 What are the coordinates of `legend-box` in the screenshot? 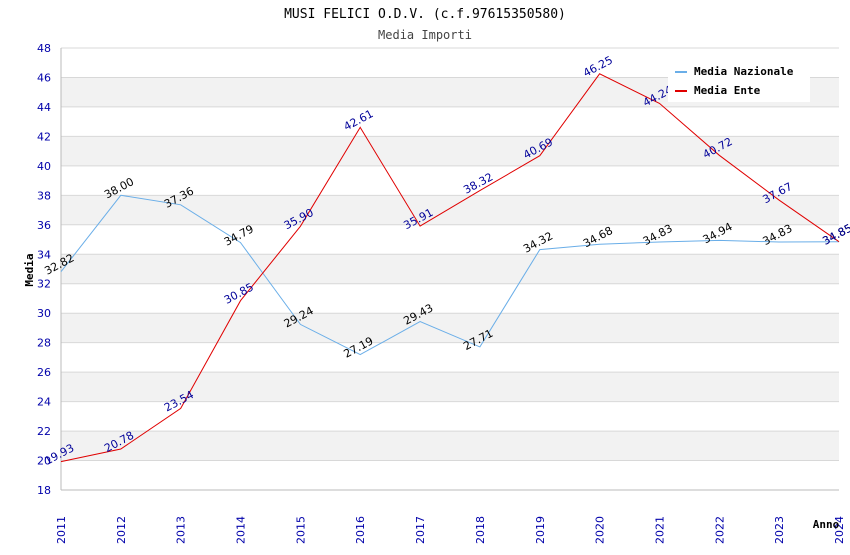 It's located at (739, 81).